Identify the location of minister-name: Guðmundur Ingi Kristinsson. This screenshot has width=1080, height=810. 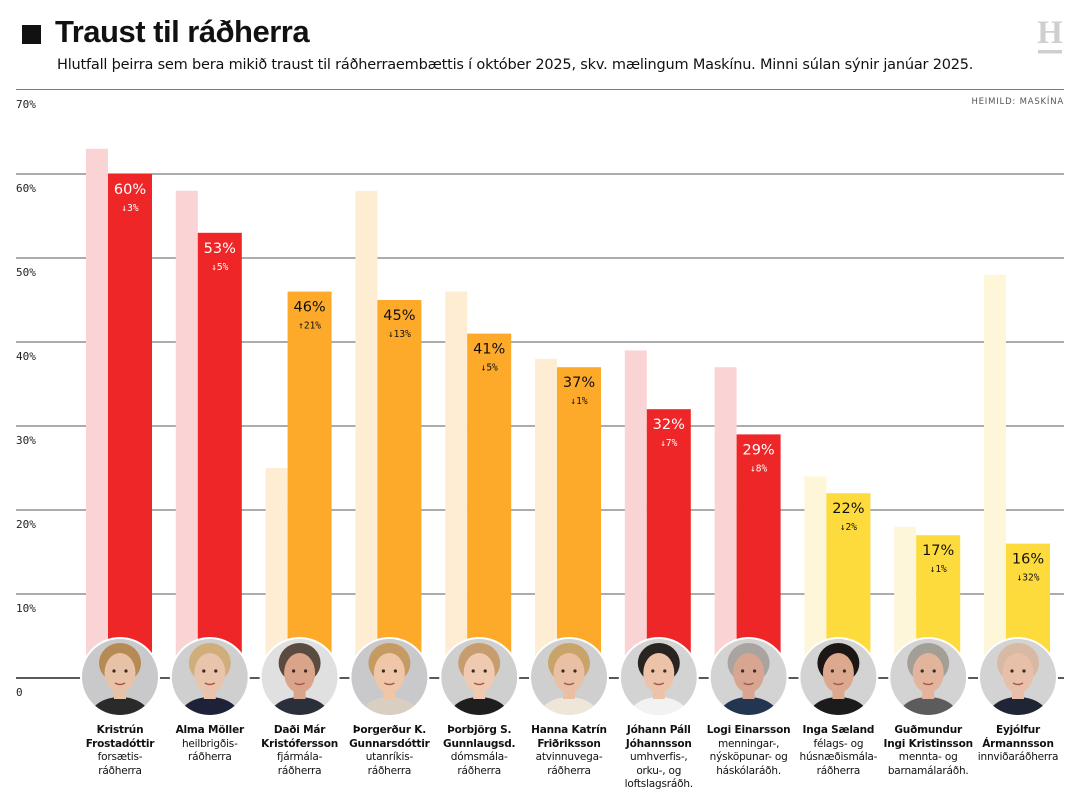
(928, 737).